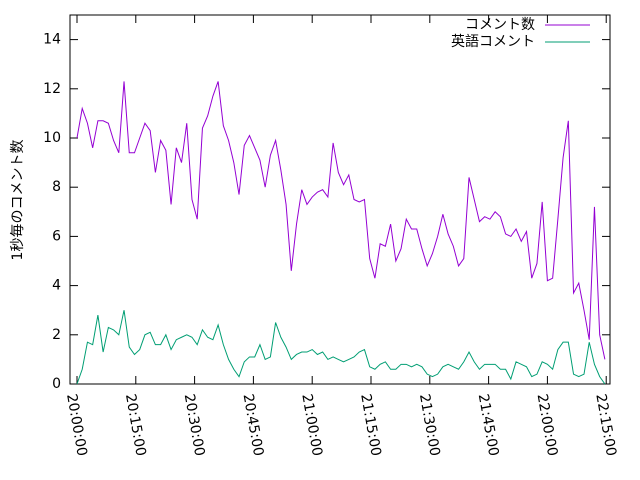  What do you see at coordinates (52, 89) in the screenshot?
I see `y-tick-label: 12` at bounding box center [52, 89].